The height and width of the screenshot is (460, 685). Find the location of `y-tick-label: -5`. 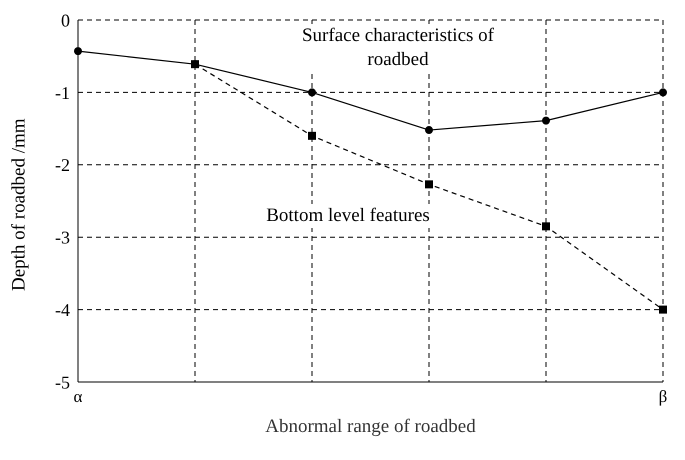

y-tick-label: -5 is located at coordinates (62, 382).